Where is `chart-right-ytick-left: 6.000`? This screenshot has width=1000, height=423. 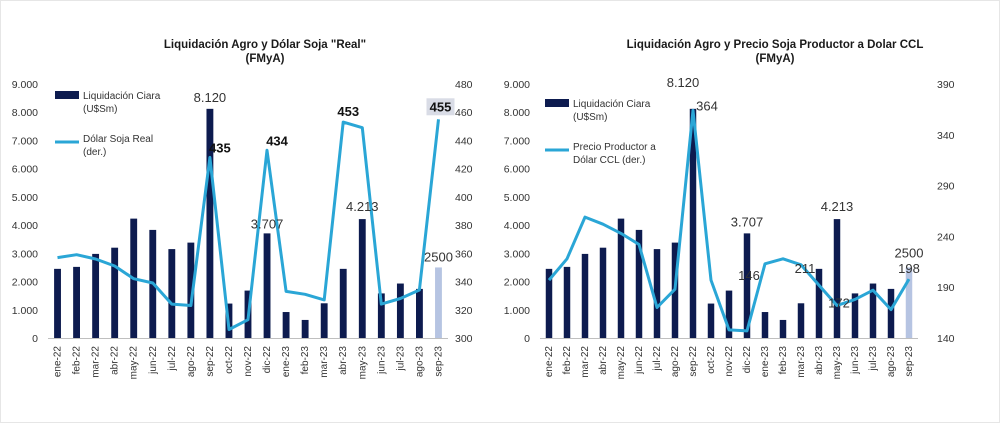
chart-right-ytick-left: 6.000 is located at coordinates (517, 170).